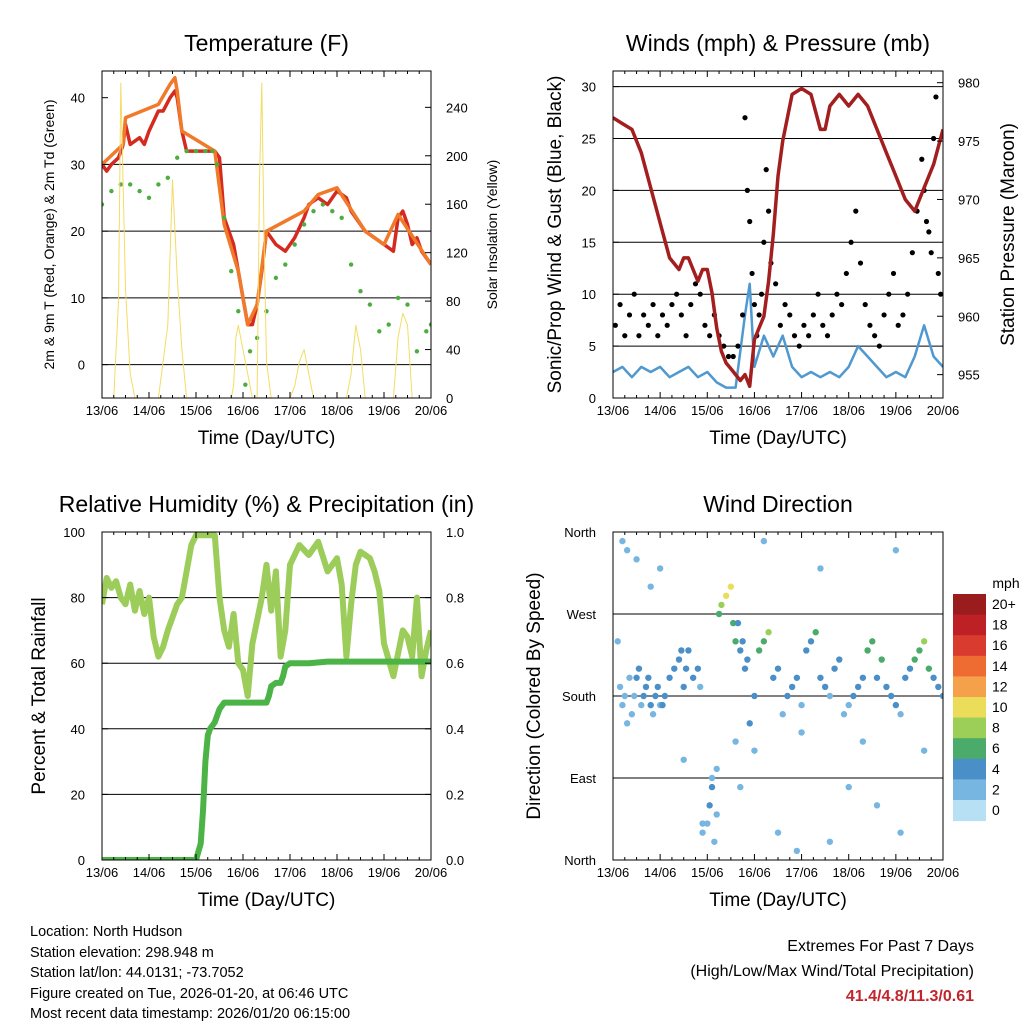 The width and height of the screenshot is (1024, 1025). I want to click on y2-tick-label: 0.8, so click(455, 598).